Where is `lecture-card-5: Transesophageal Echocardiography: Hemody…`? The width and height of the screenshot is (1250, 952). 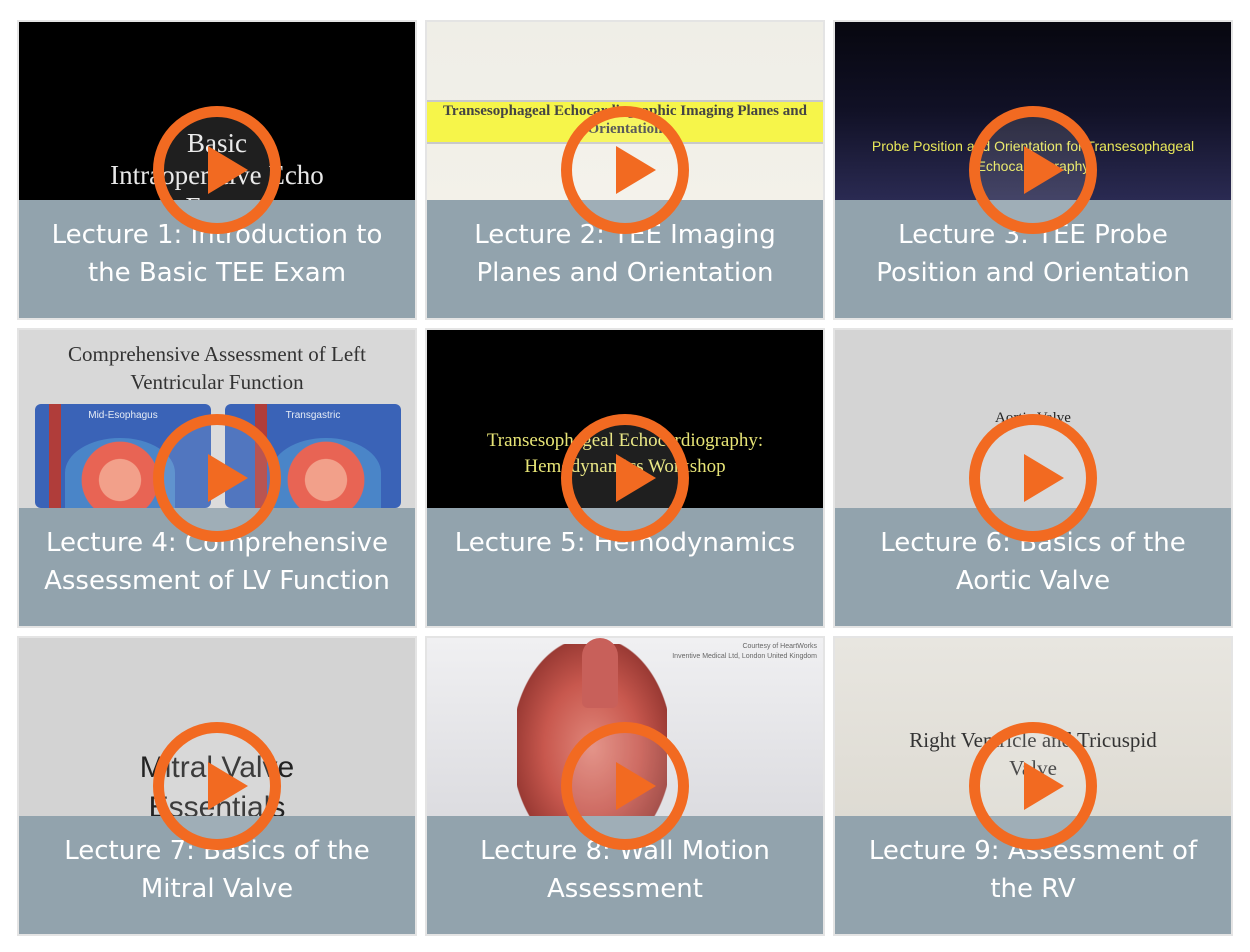 lecture-card-5: Transesophageal Echocardiography: Hemody… is located at coordinates (625, 478).